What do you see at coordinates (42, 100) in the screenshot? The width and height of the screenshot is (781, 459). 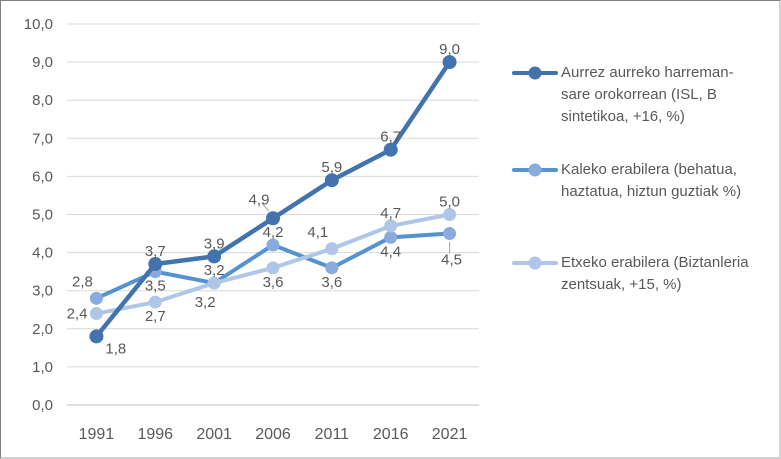 I see `y-tick-label: 8,0` at bounding box center [42, 100].